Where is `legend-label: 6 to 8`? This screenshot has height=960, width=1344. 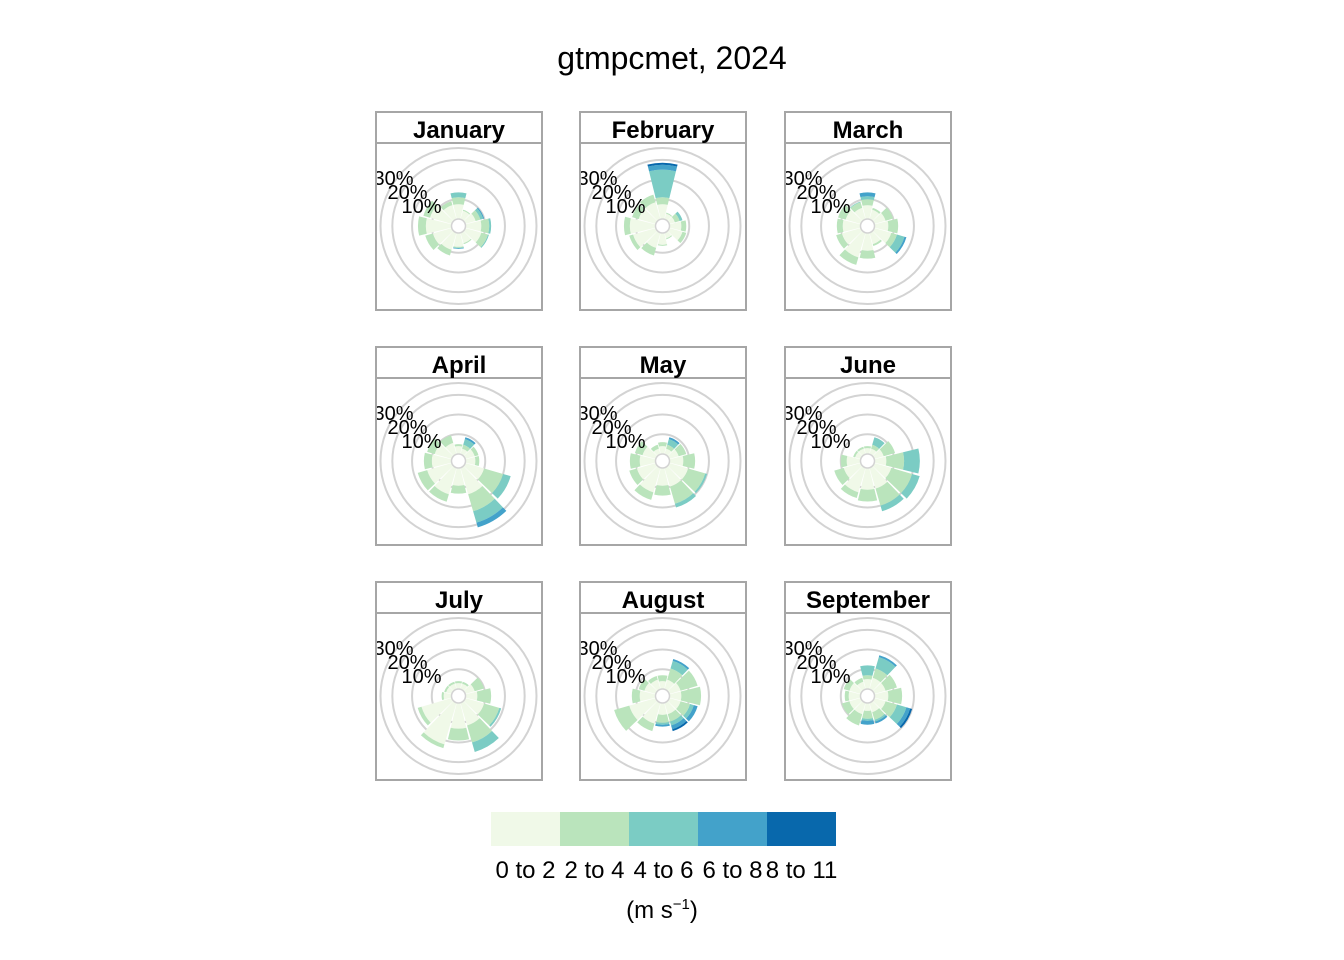 legend-label: 6 to 8 is located at coordinates (732, 870).